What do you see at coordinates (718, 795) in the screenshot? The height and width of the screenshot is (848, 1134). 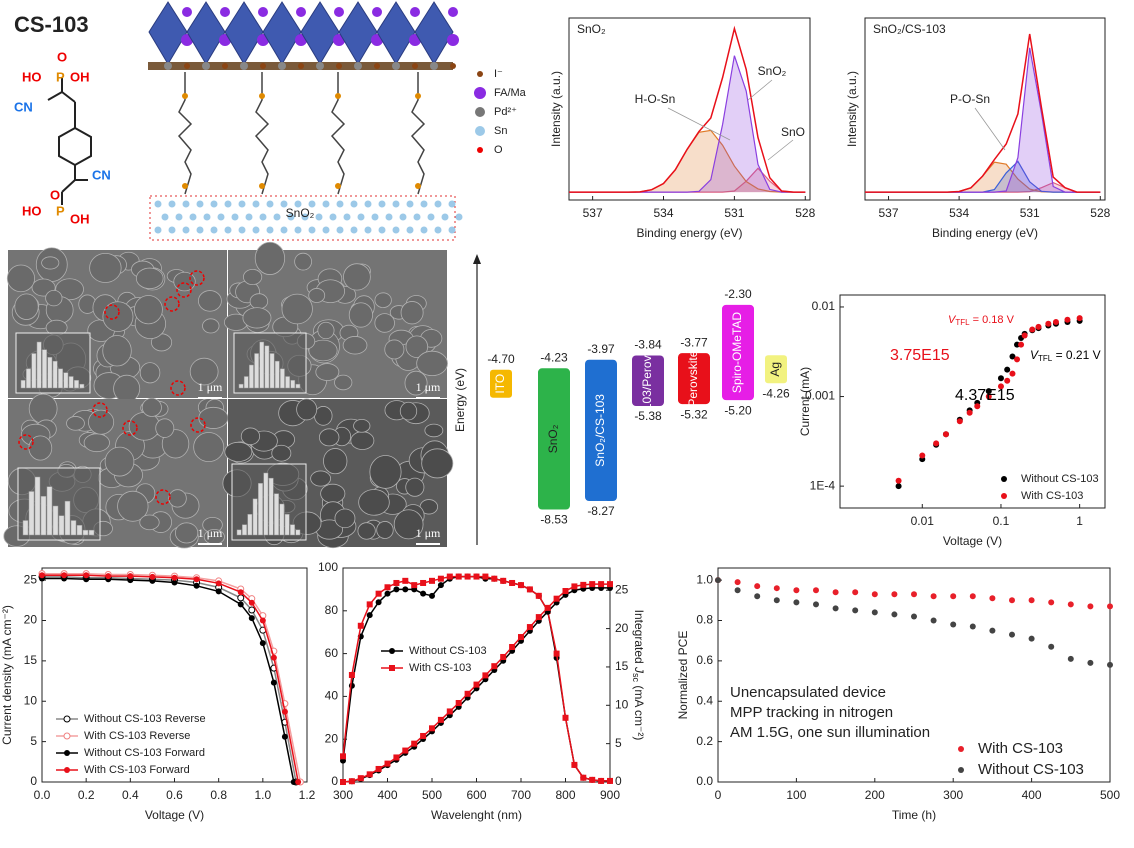 I see `x-tick-label: 0` at bounding box center [718, 795].